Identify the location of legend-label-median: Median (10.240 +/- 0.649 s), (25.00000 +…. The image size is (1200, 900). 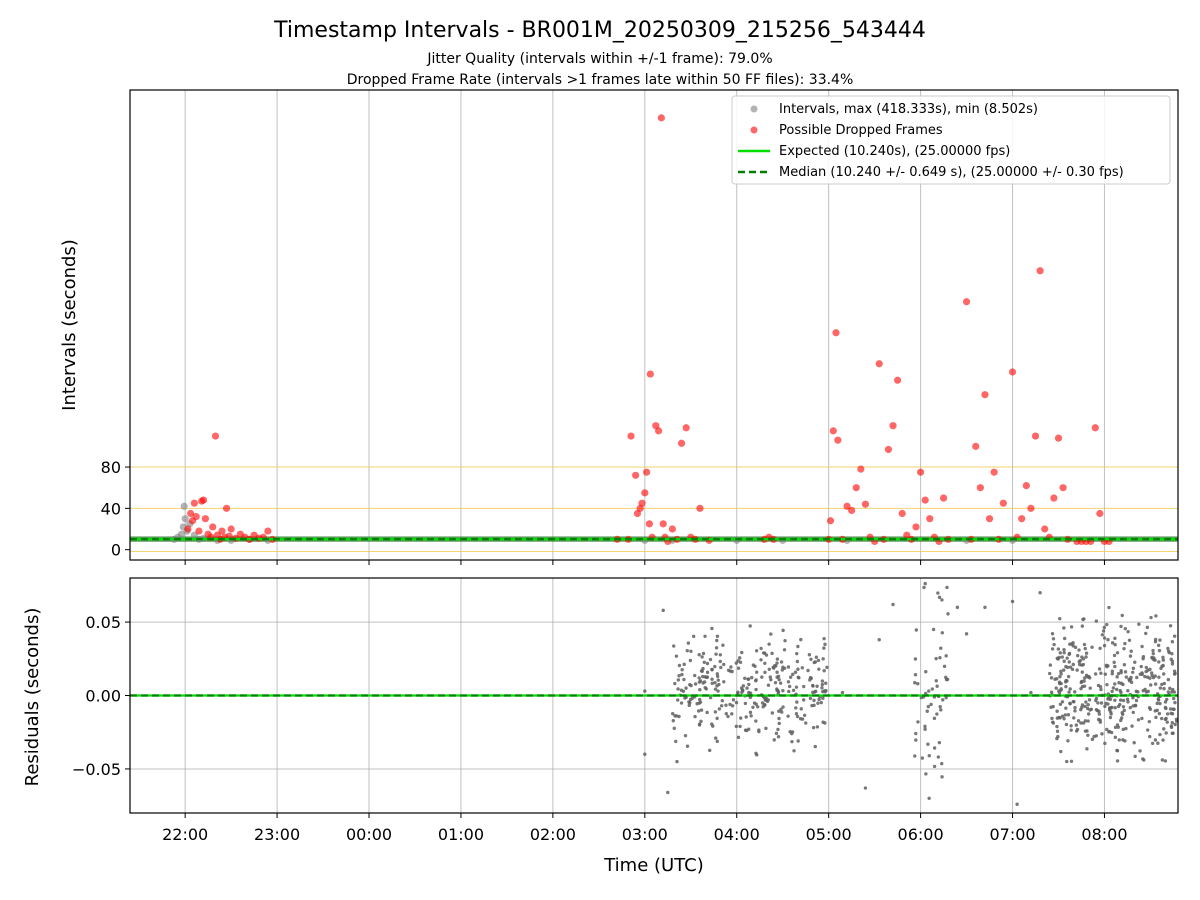
(951, 172).